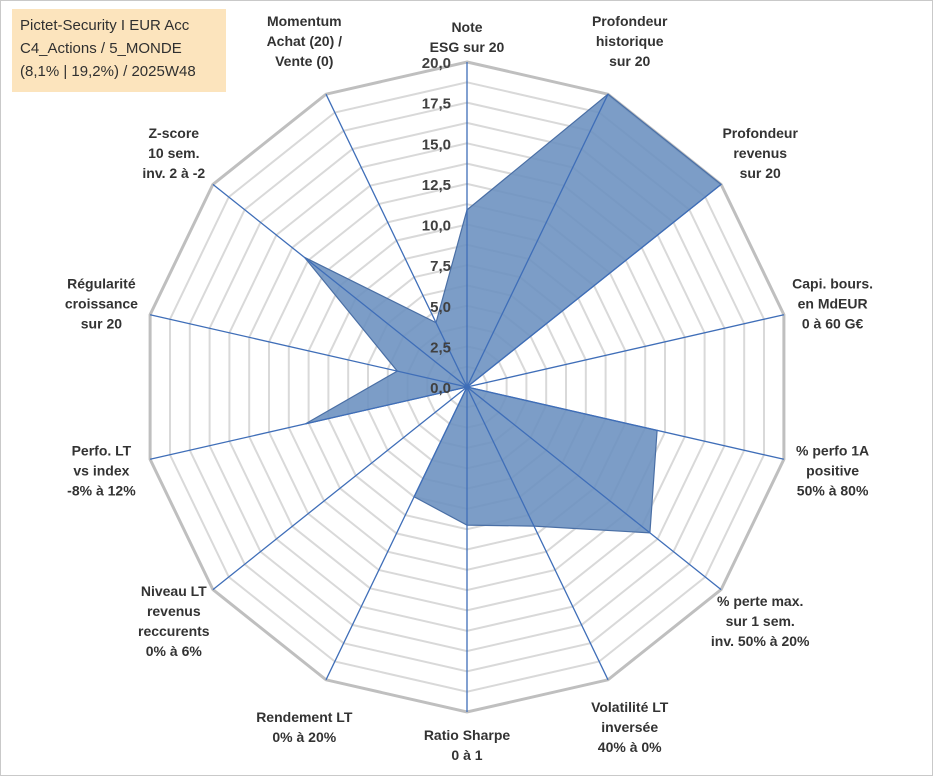 The image size is (933, 776). I want to click on axis-label-line: en MdEUR, so click(833, 304).